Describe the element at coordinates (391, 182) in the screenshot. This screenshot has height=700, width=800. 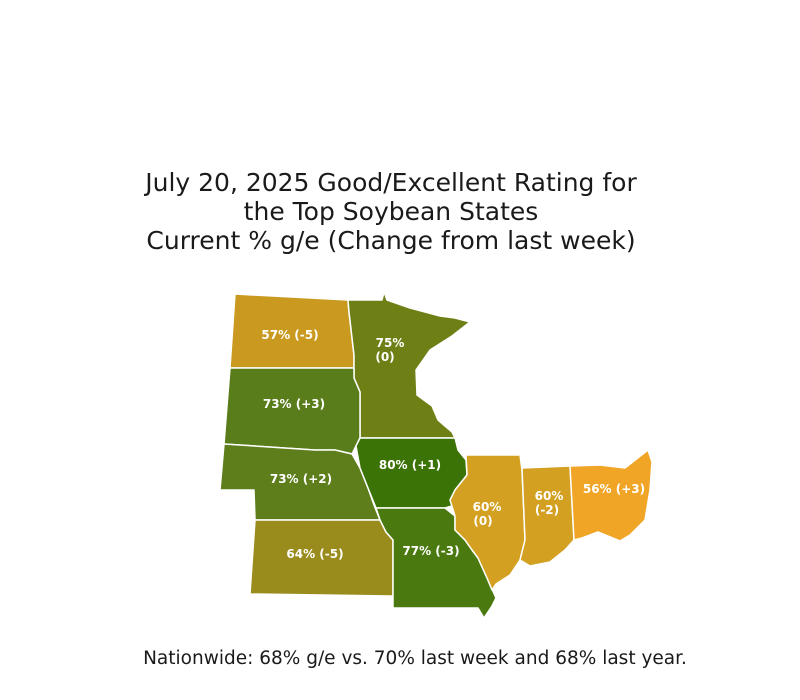
I see `title-line-1: July 20, 2025 Good/Excellent Rating for` at that location.